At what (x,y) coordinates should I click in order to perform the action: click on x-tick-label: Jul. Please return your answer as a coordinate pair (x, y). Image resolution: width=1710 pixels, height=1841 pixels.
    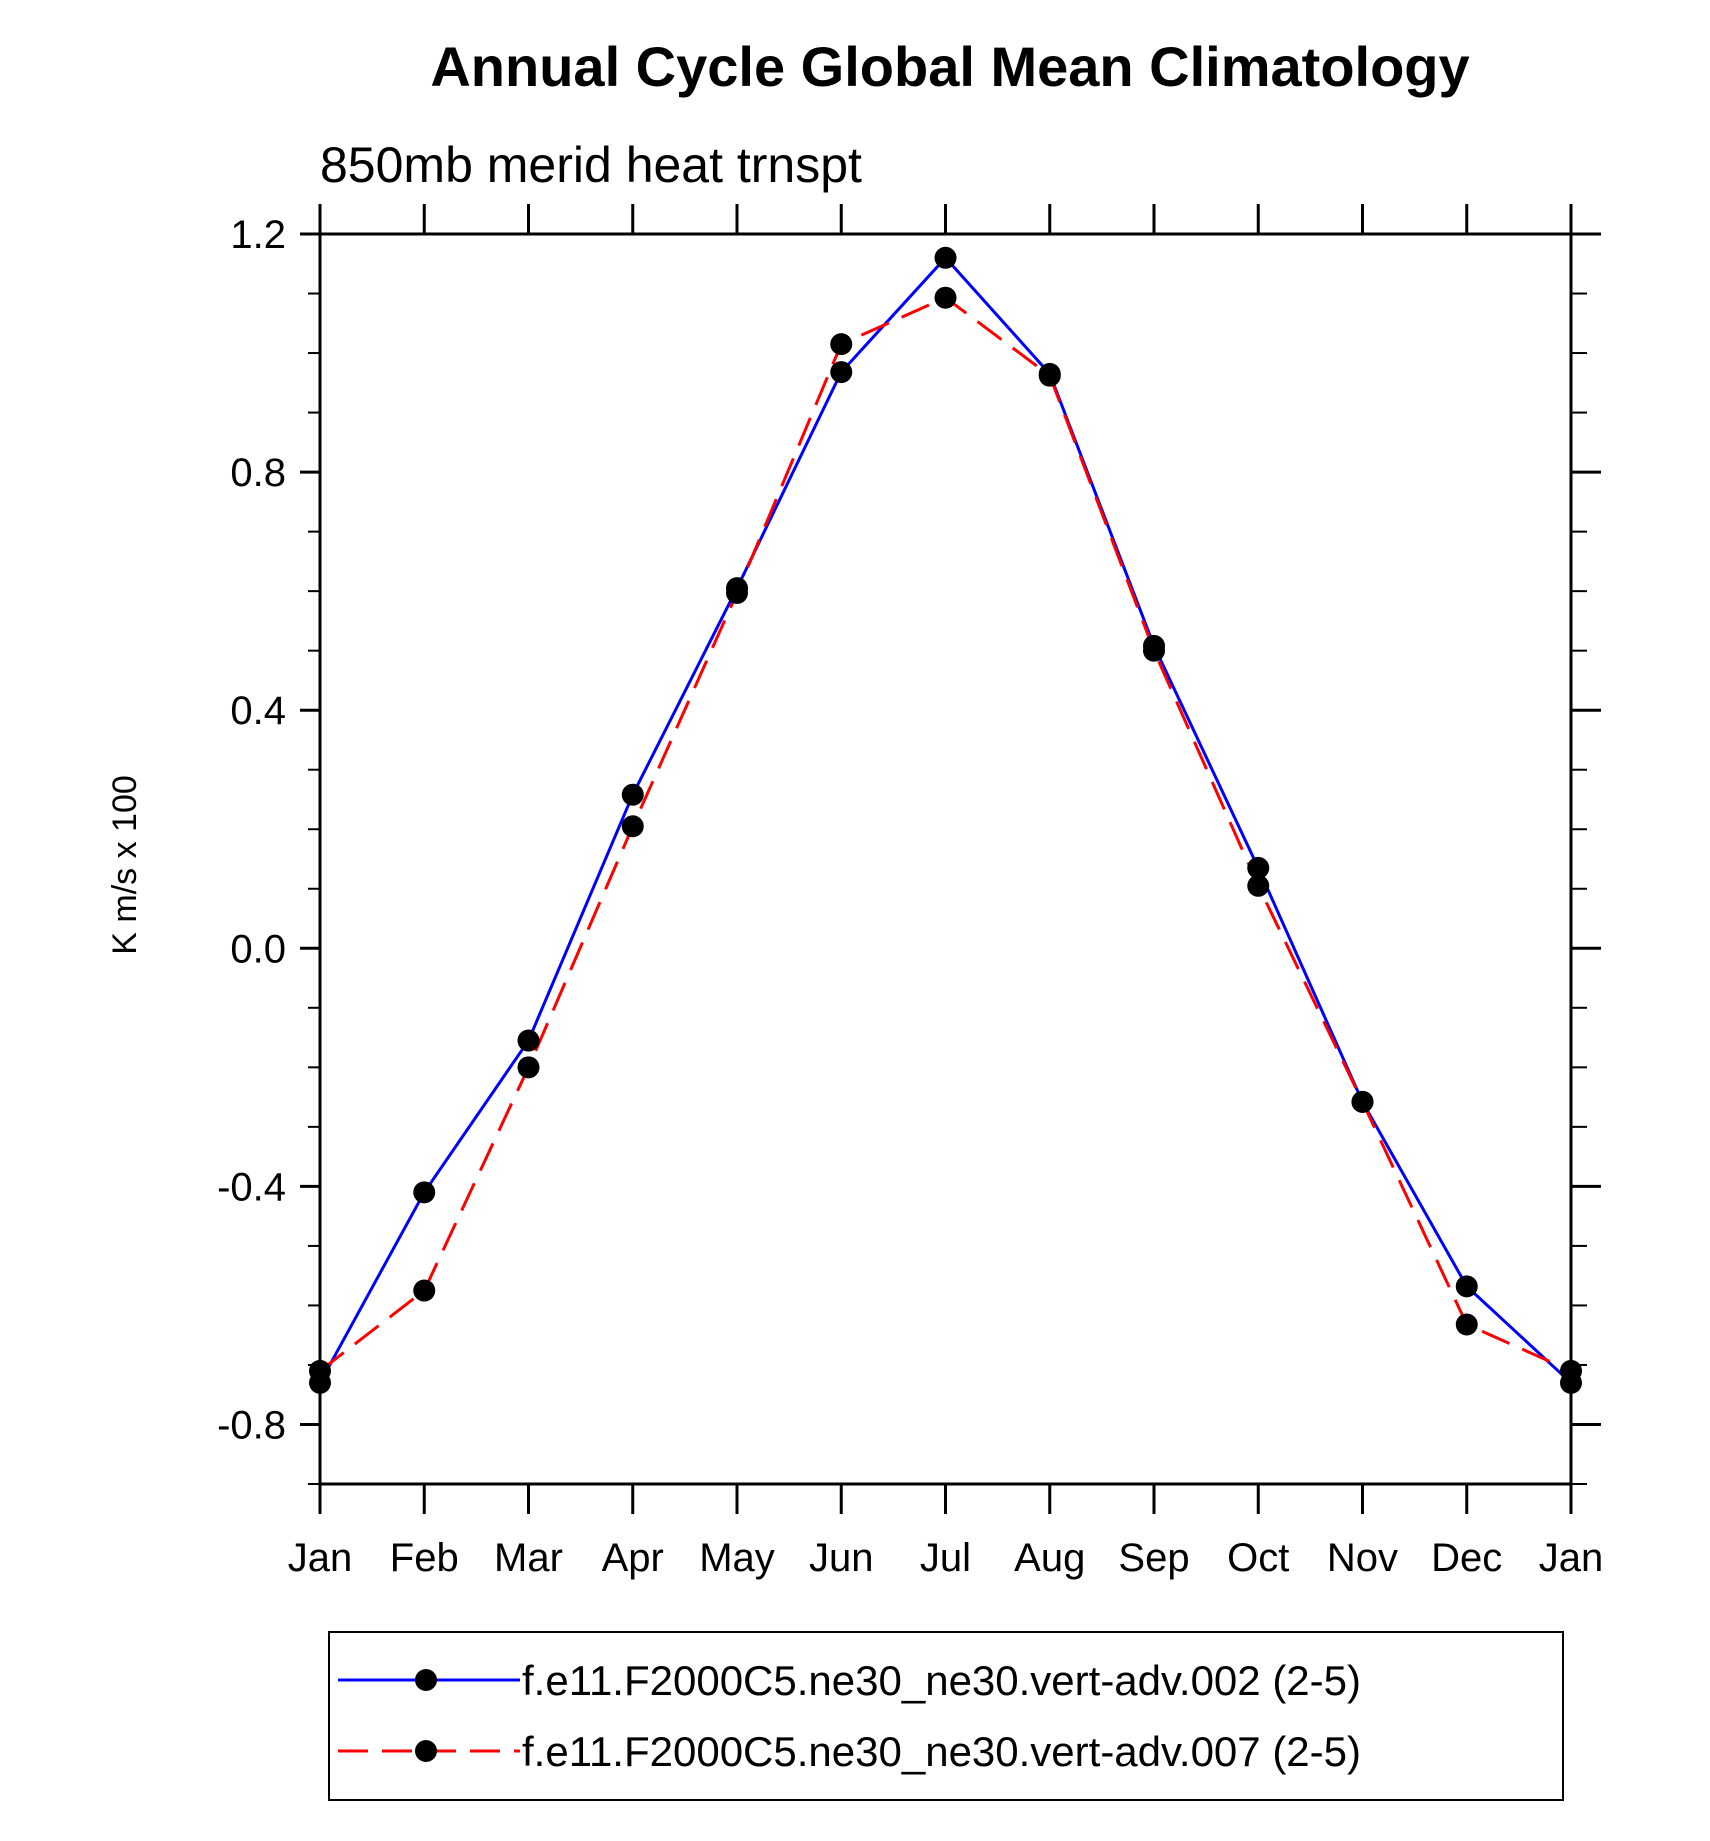
    Looking at the image, I should click on (945, 1558).